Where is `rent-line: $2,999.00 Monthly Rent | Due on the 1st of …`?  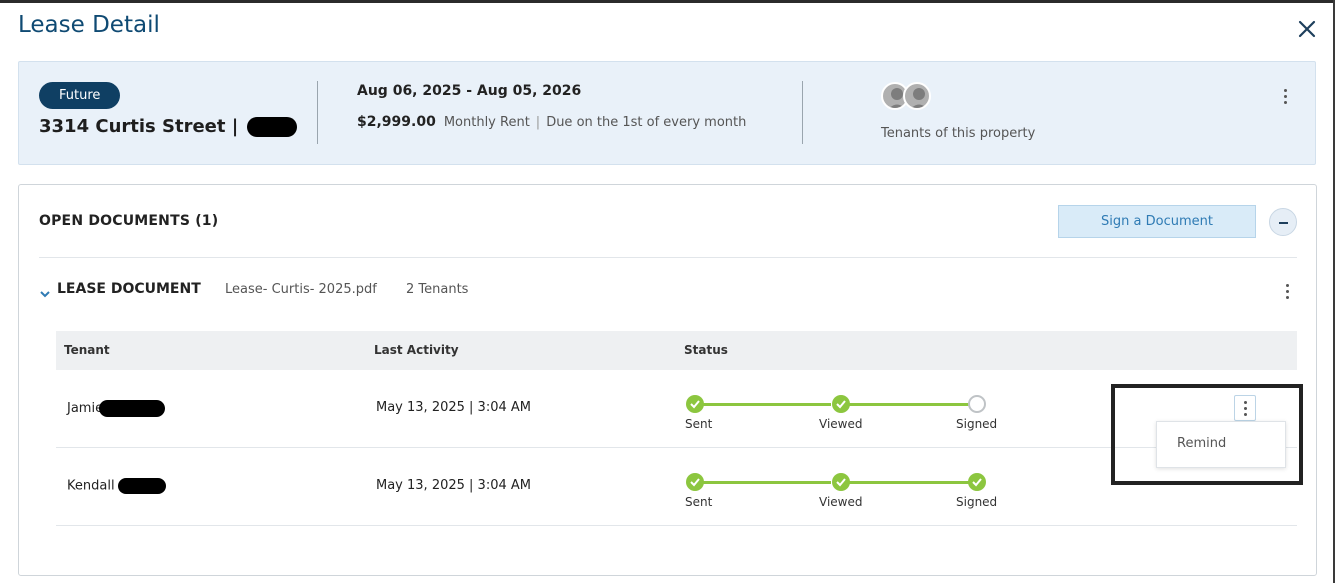 rent-line: $2,999.00 Monthly Rent | Due on the 1st of … is located at coordinates (551, 122).